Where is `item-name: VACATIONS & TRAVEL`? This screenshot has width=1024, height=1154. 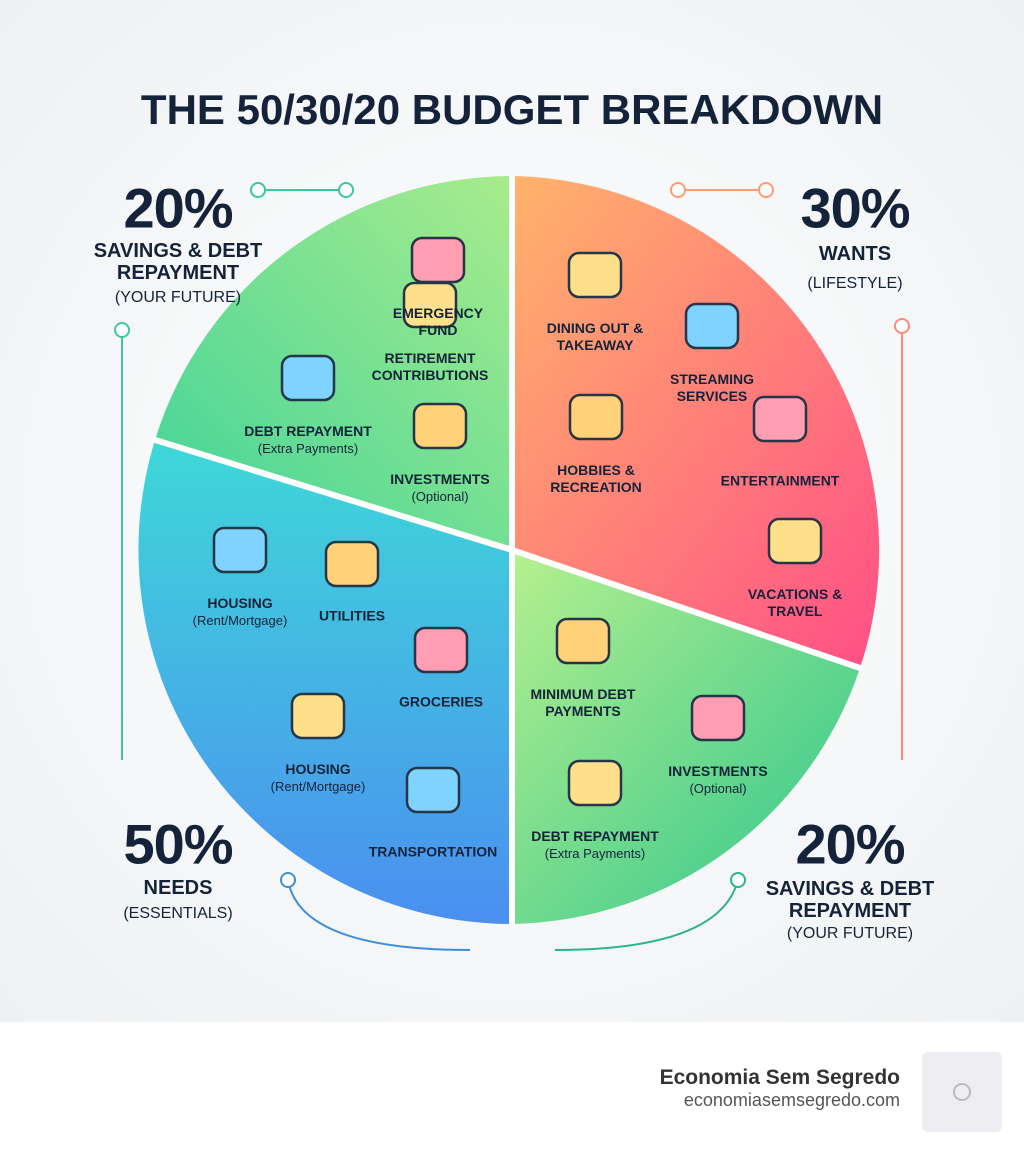 item-name: VACATIONS & TRAVEL is located at coordinates (795, 602).